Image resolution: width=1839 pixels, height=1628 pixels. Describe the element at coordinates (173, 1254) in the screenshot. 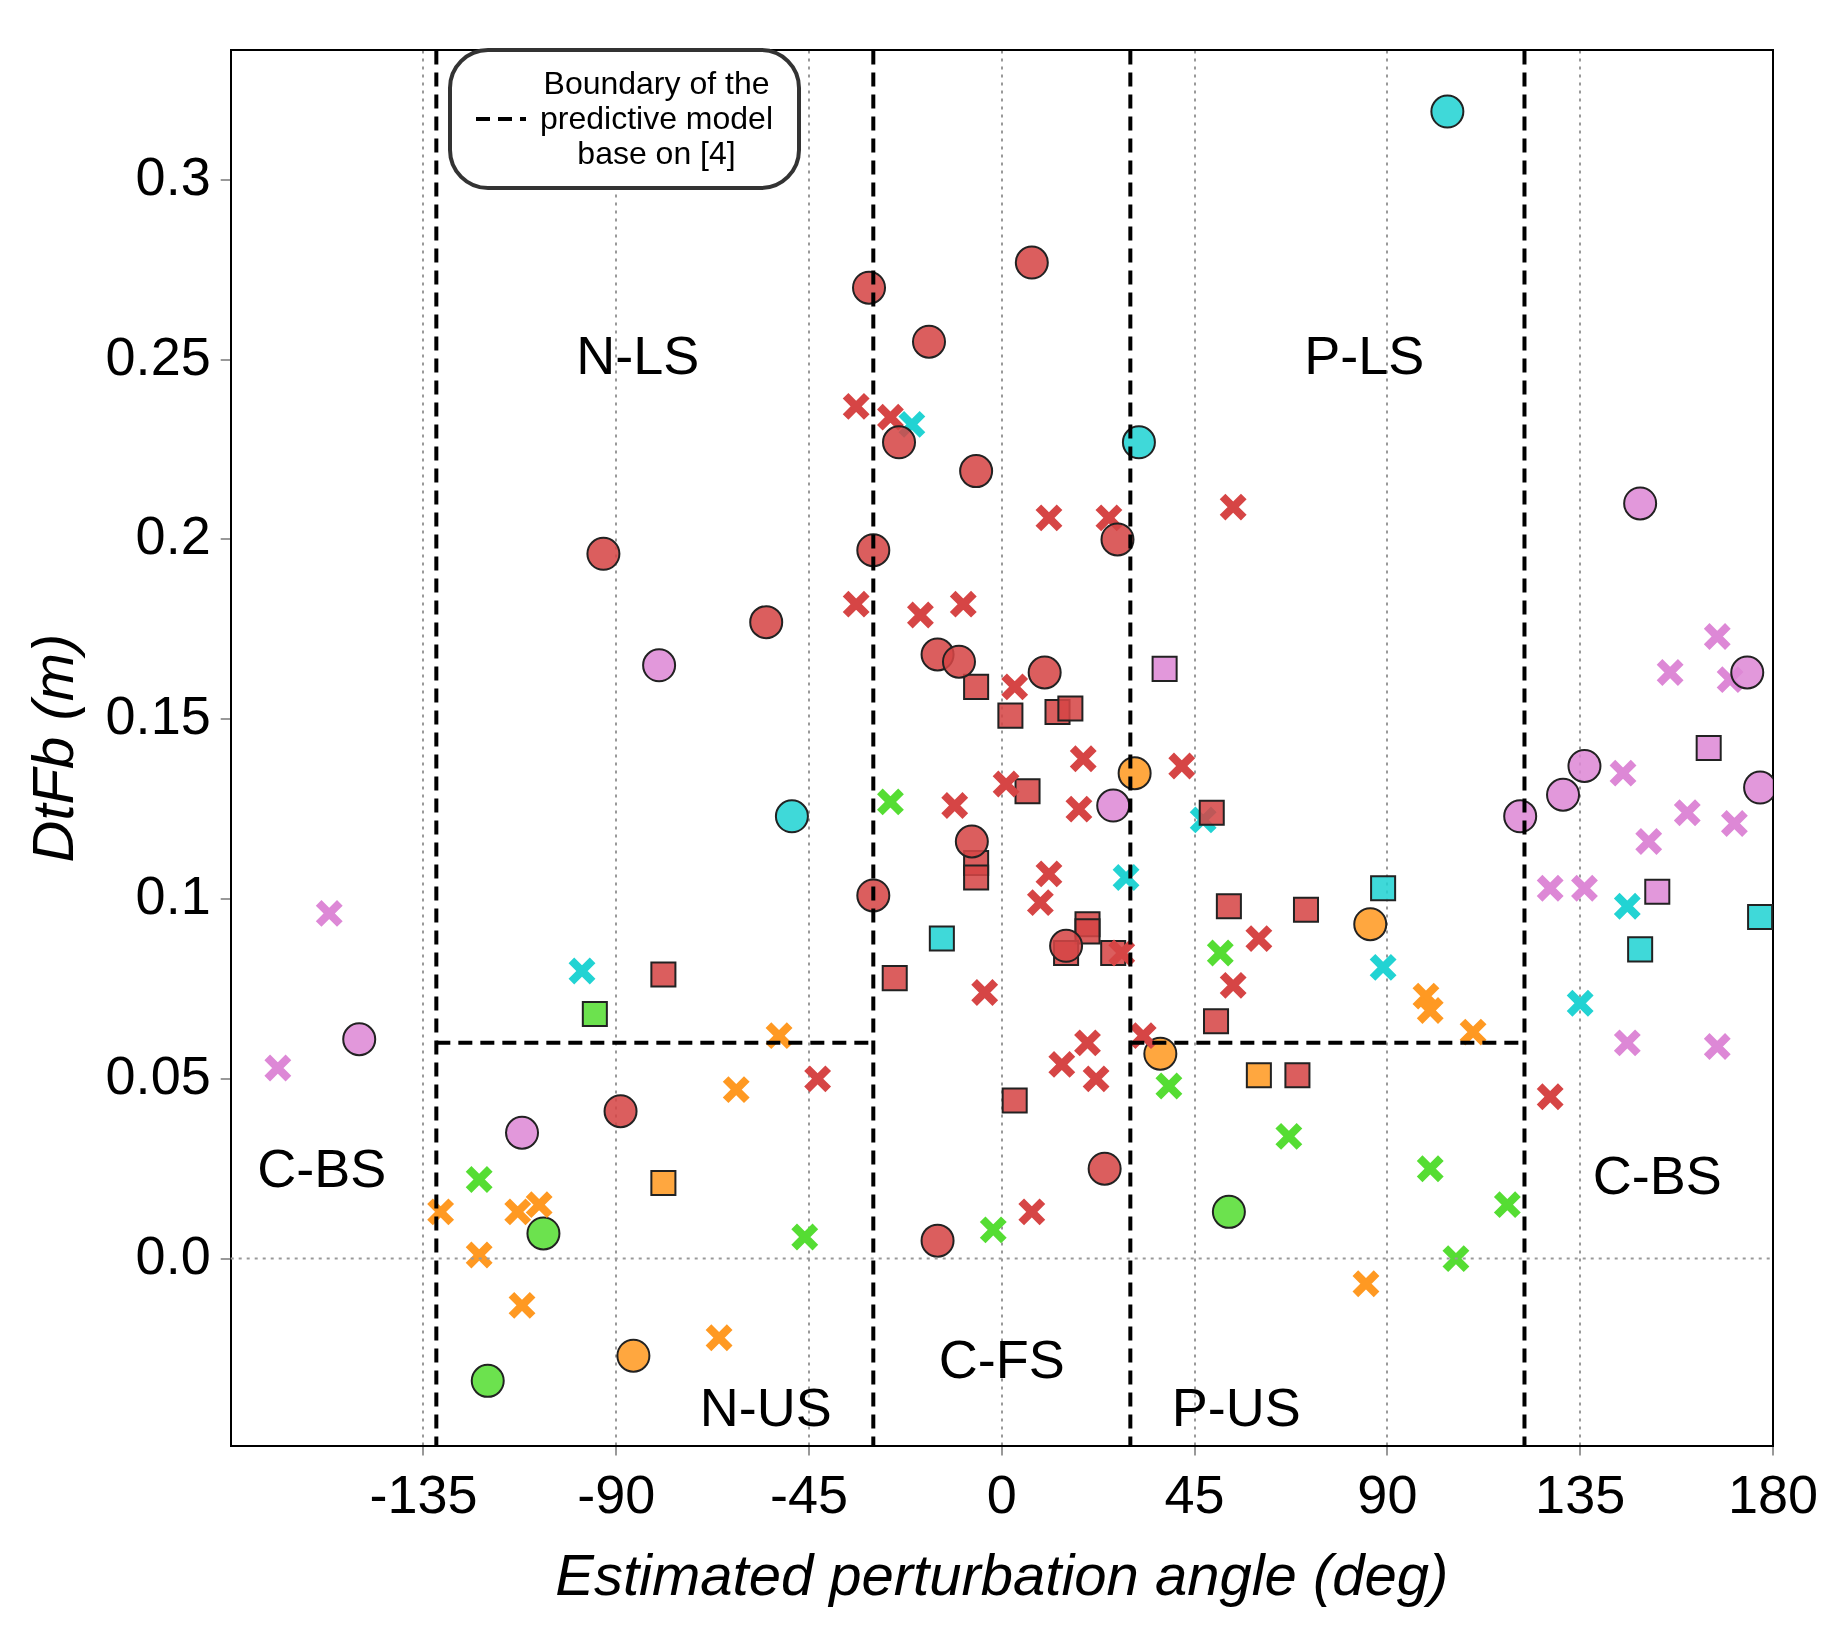

I see `y-tick-label: 0.0` at that location.